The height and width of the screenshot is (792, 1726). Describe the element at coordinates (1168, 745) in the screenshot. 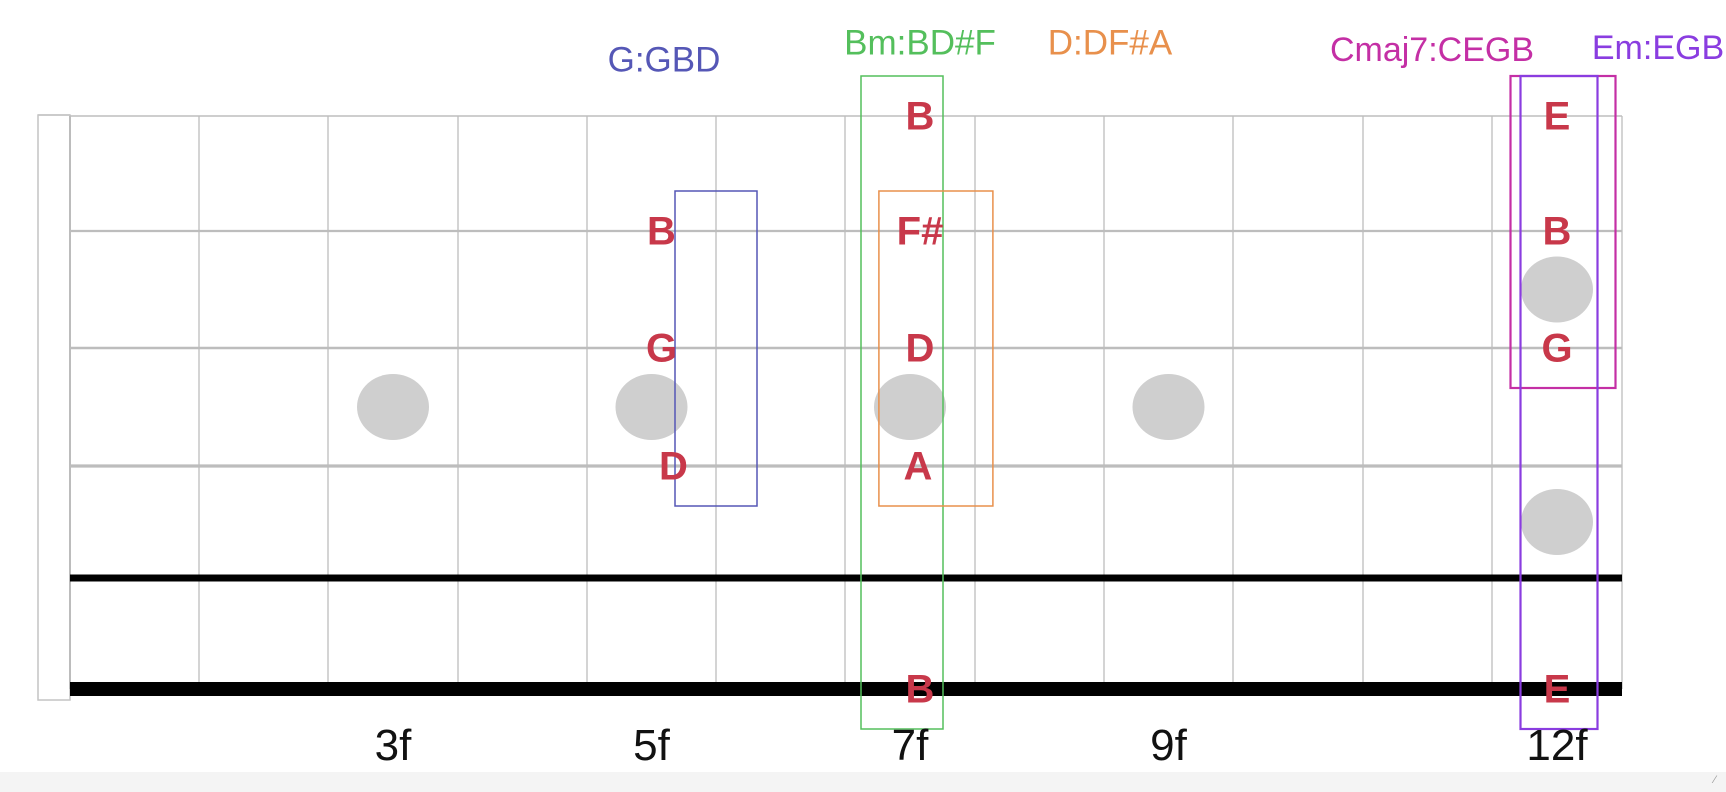

I see `fret-number-label: 9f` at that location.